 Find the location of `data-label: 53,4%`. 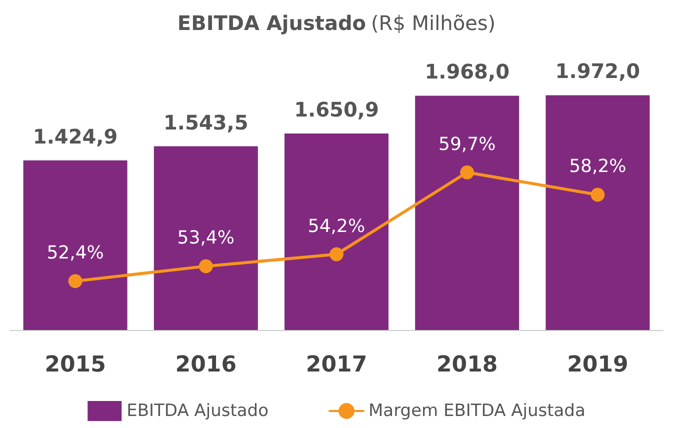

data-label: 53,4% is located at coordinates (205, 238).